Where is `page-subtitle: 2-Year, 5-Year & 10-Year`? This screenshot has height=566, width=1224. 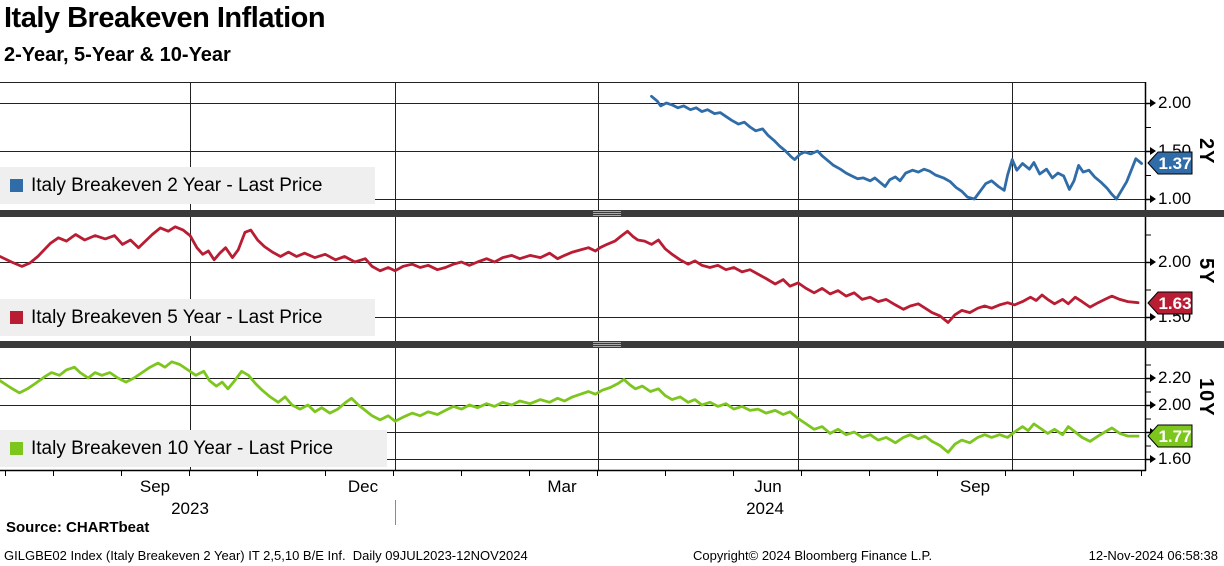 page-subtitle: 2-Year, 5-Year & 10-Year is located at coordinates (117, 55).